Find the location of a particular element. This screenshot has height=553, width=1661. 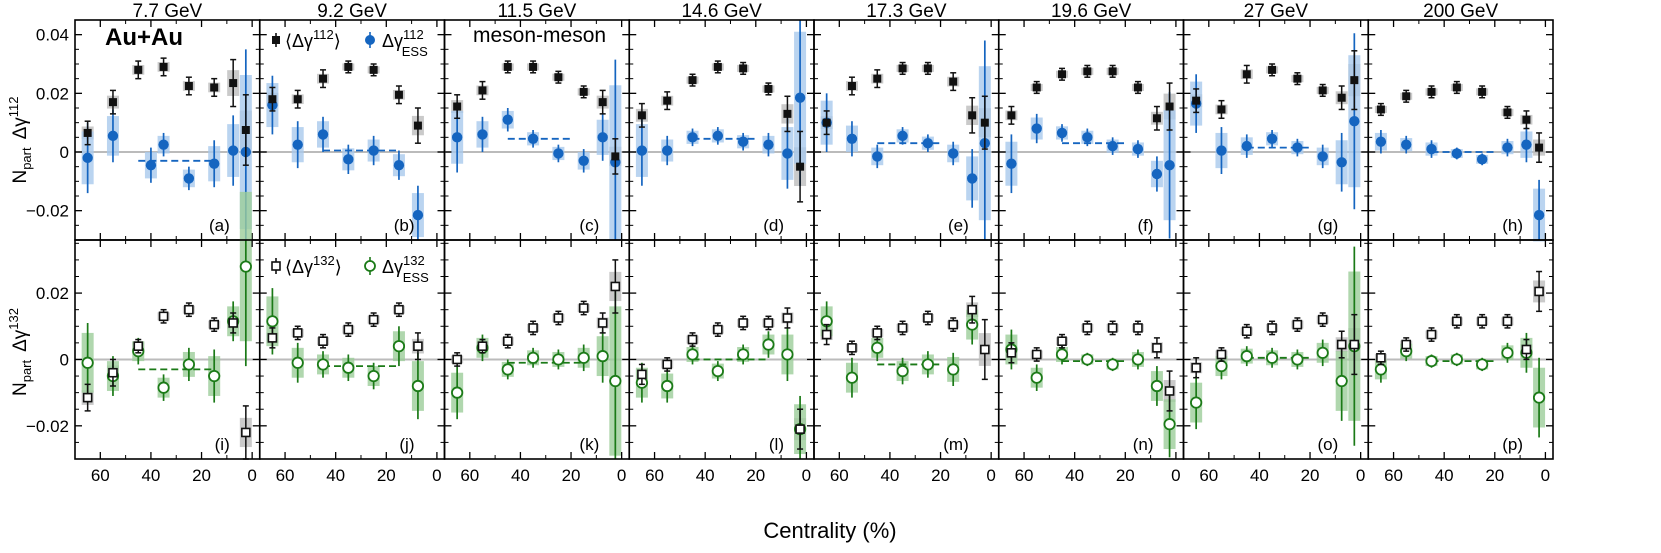

legend-ess112-sub: ESS is located at coordinates (415, 51).